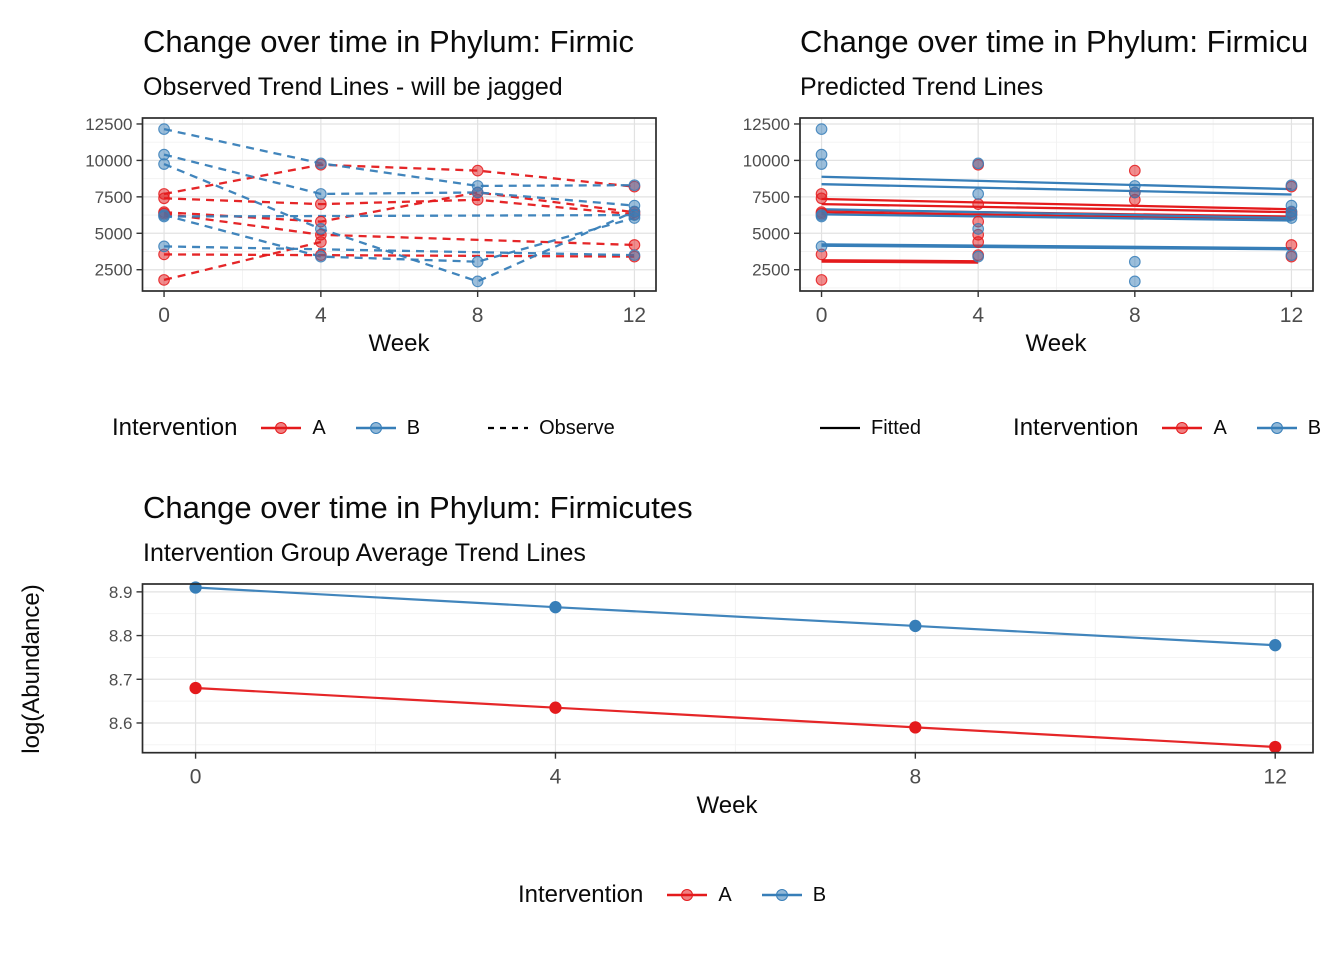 This screenshot has width=1344, height=960. What do you see at coordinates (418, 507) in the screenshot?
I see `page-title: Change over time in Phylum: Firmicutes` at bounding box center [418, 507].